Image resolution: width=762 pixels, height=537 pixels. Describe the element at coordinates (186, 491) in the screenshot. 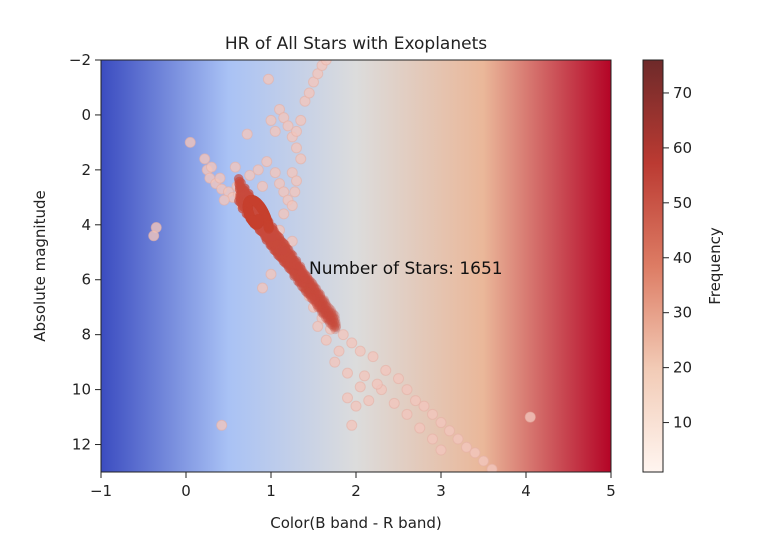

I see `x-tick-label: 0` at that location.